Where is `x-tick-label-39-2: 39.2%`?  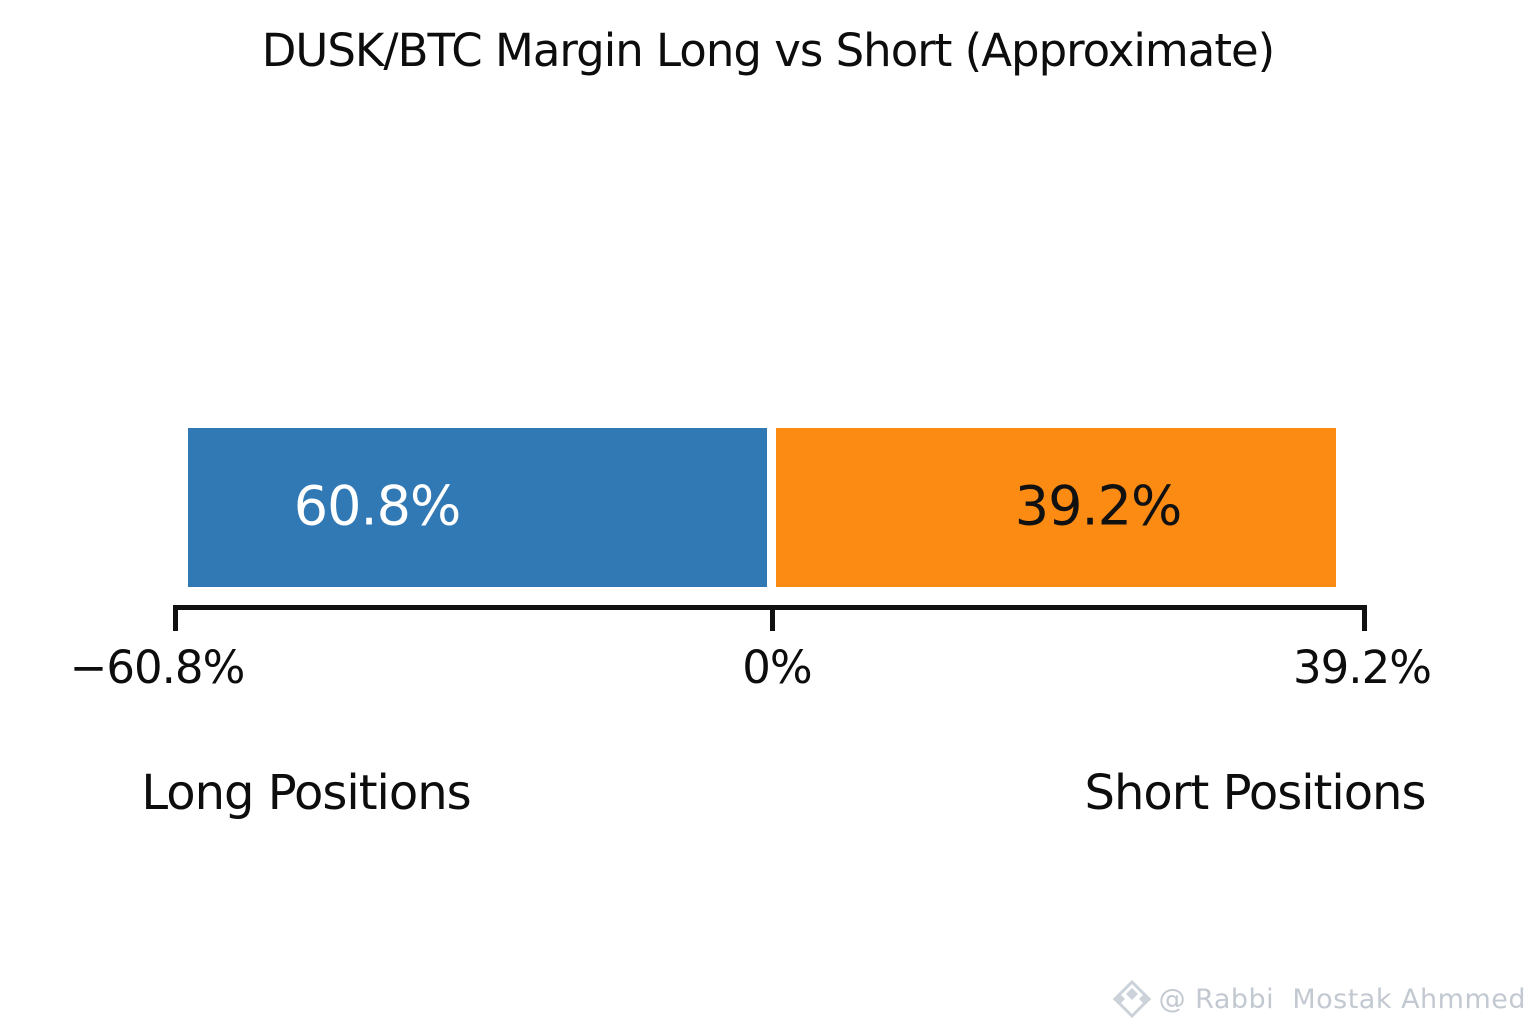
x-tick-label-39-2: 39.2% is located at coordinates (1362, 667).